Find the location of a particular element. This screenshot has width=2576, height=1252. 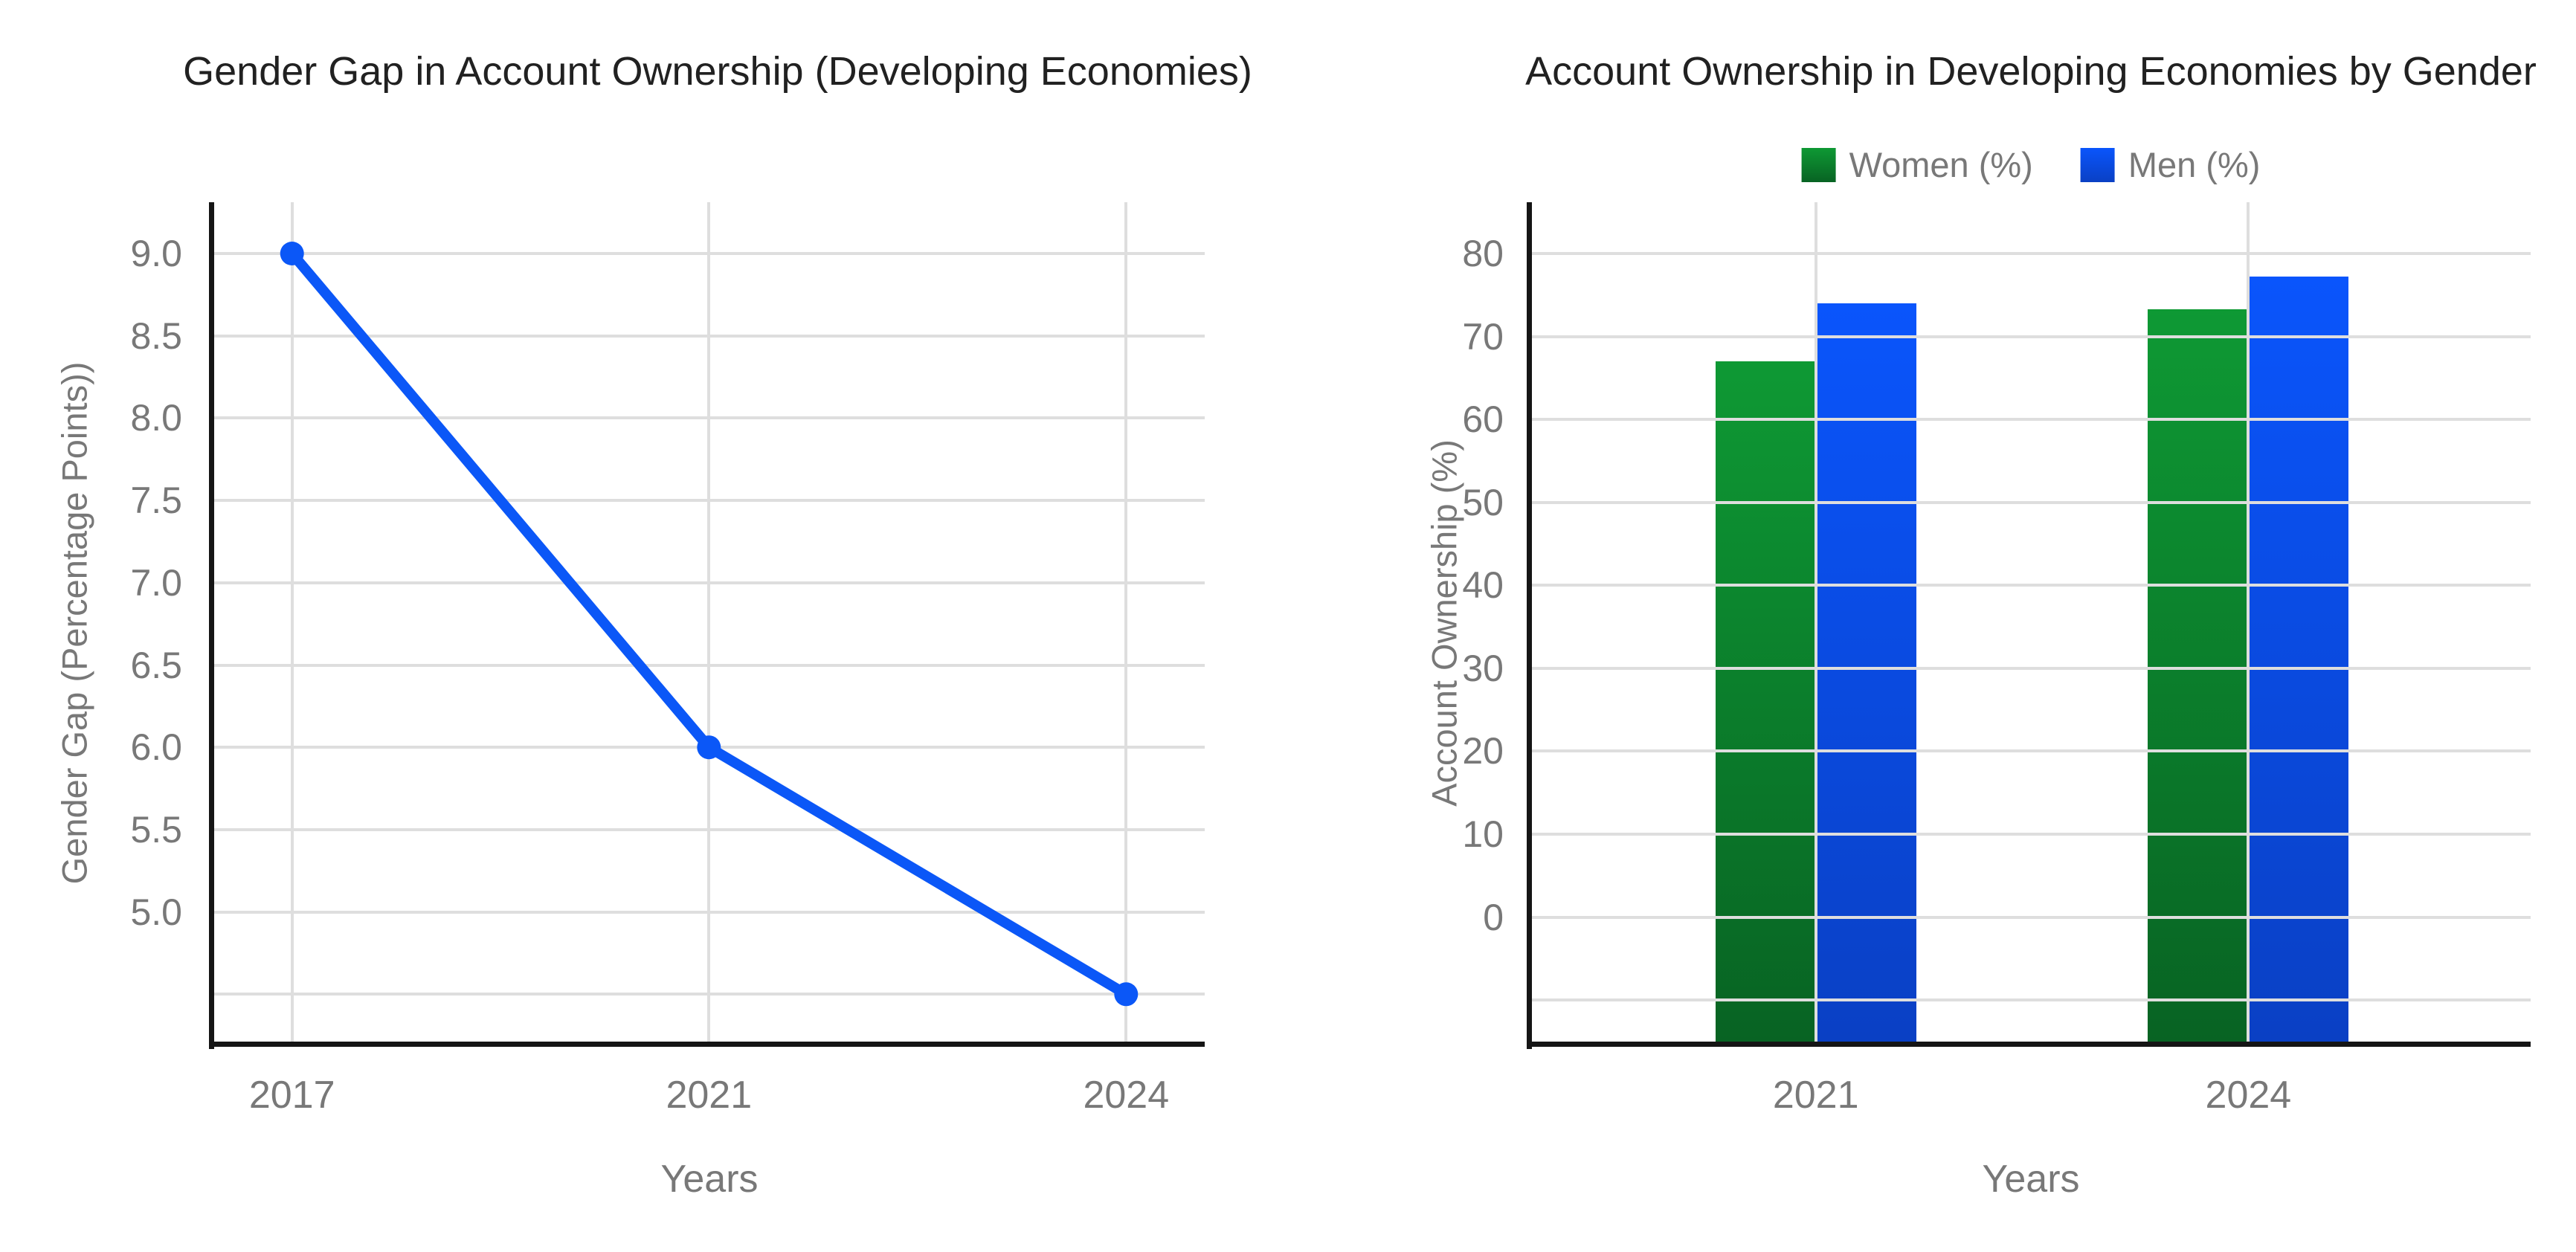

right-x-axis-label: Years is located at coordinates (2031, 1179).